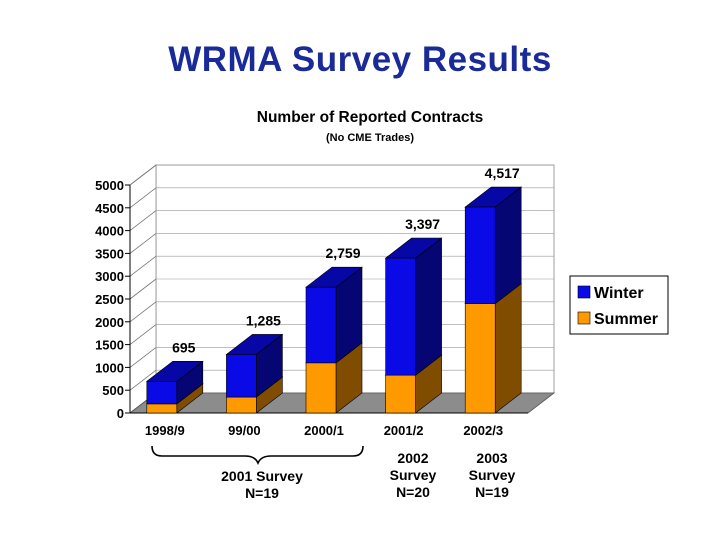 The image size is (720, 540). I want to click on data-label: 695, so click(184, 347).